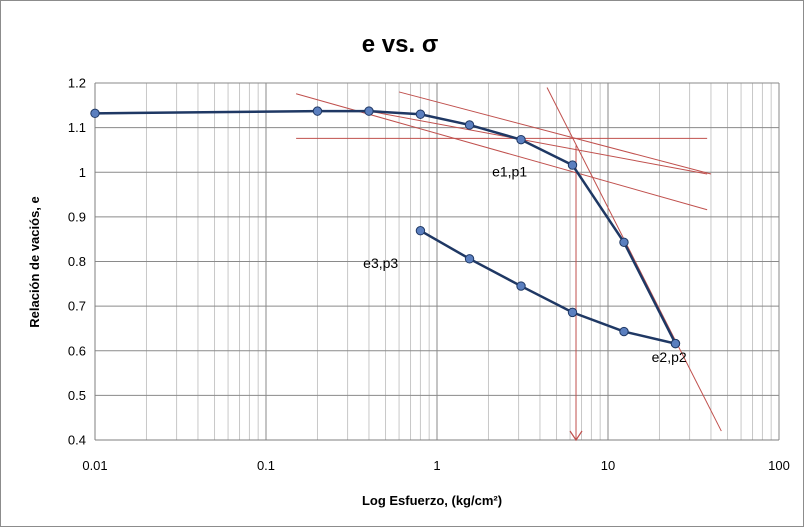 The height and width of the screenshot is (527, 804). I want to click on x-tick-label: 100, so click(779, 465).